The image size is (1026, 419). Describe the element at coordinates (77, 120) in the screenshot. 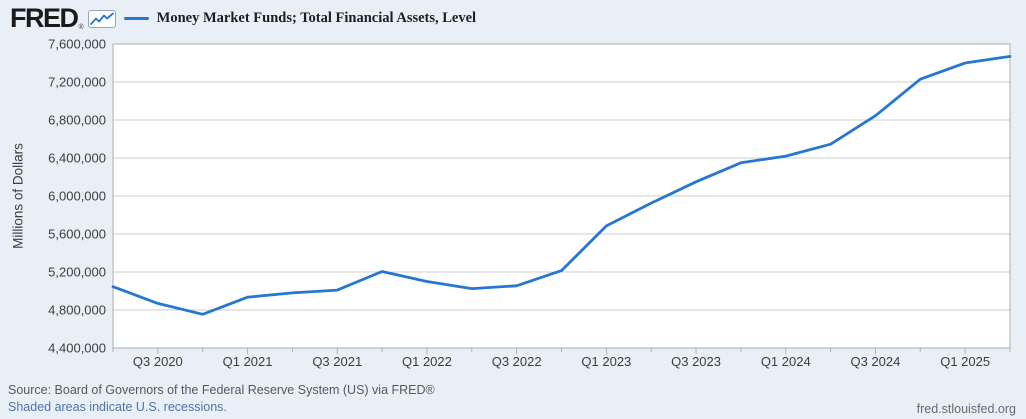

I see `svg-text: 6,800,000` at that location.